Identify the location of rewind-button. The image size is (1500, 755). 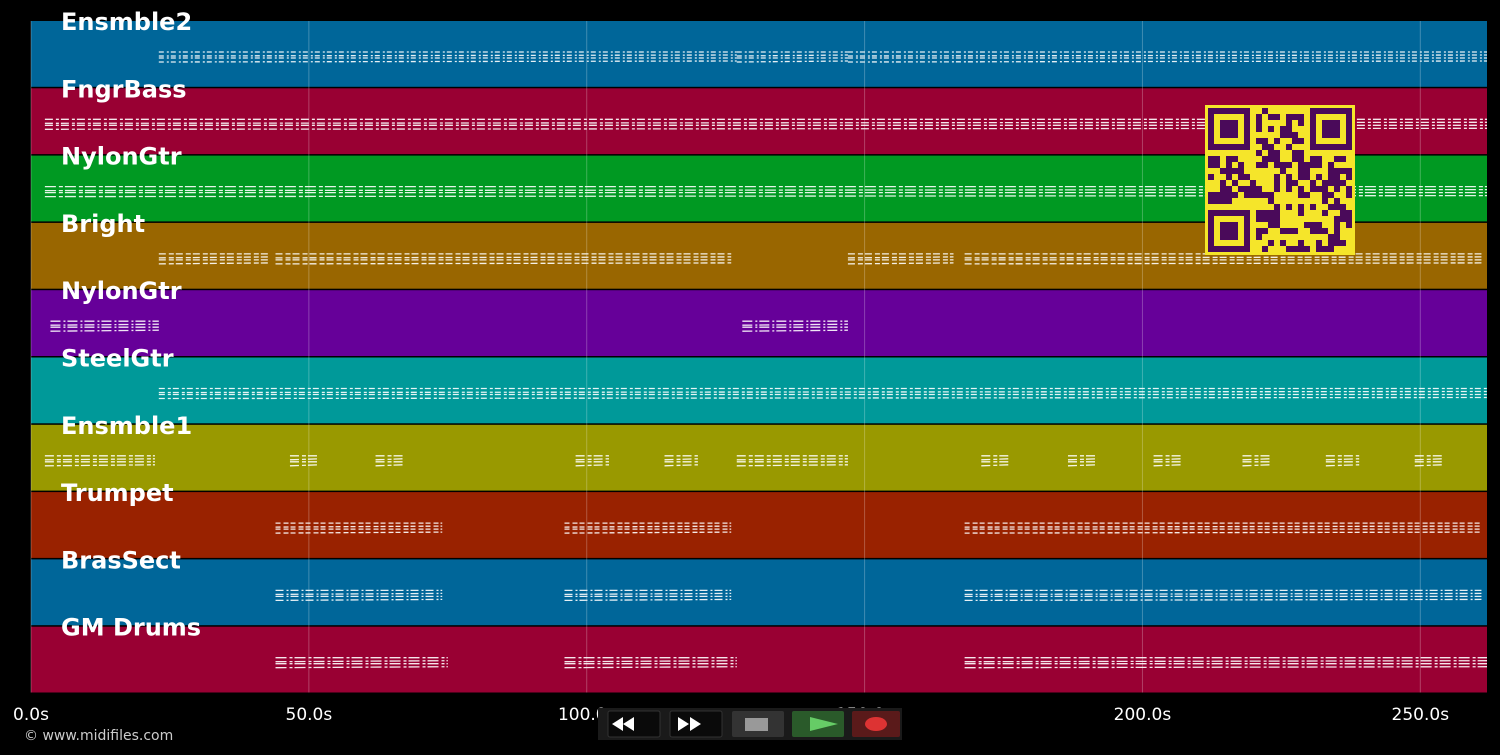
(634, 724).